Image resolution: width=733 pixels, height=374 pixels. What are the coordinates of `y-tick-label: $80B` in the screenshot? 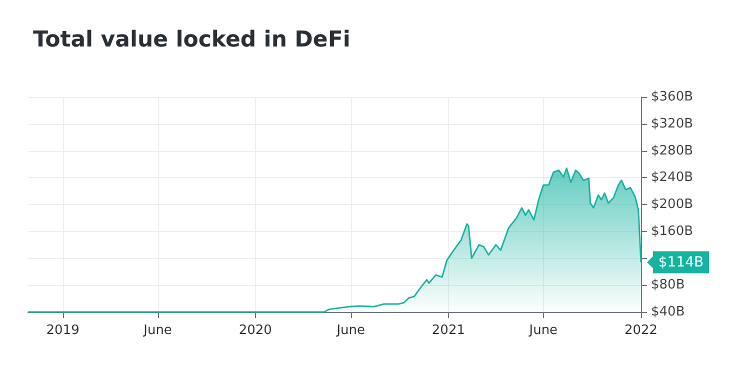 It's located at (668, 285).